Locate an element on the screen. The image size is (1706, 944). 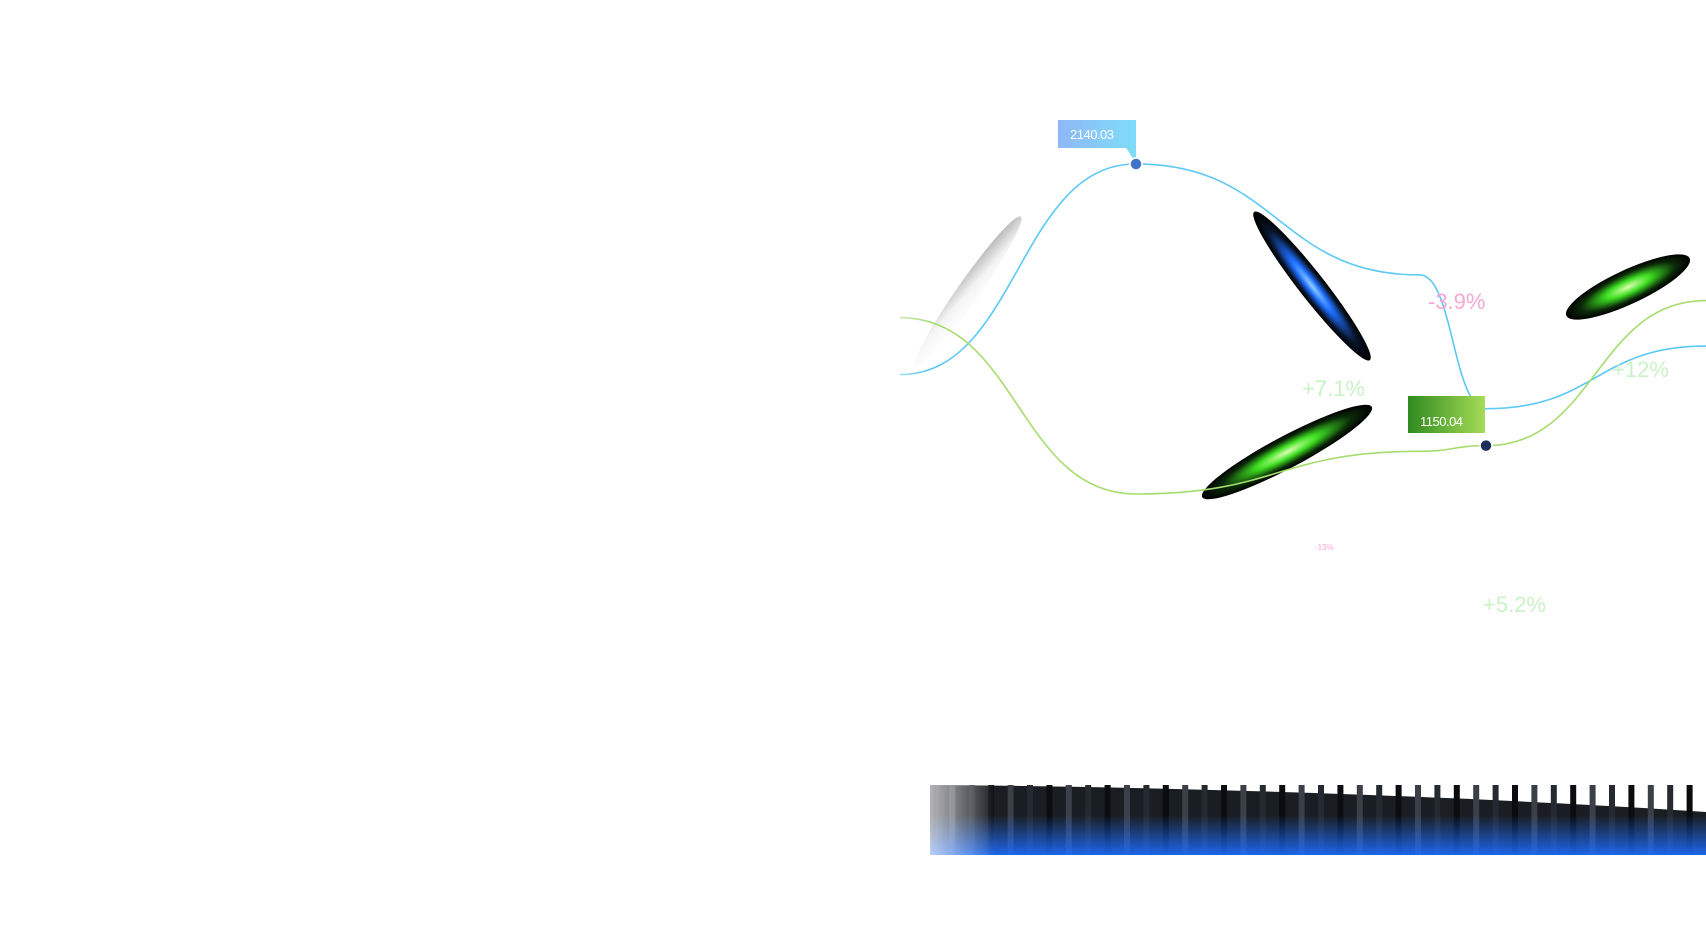
lens-blue is located at coordinates (1312, 286).